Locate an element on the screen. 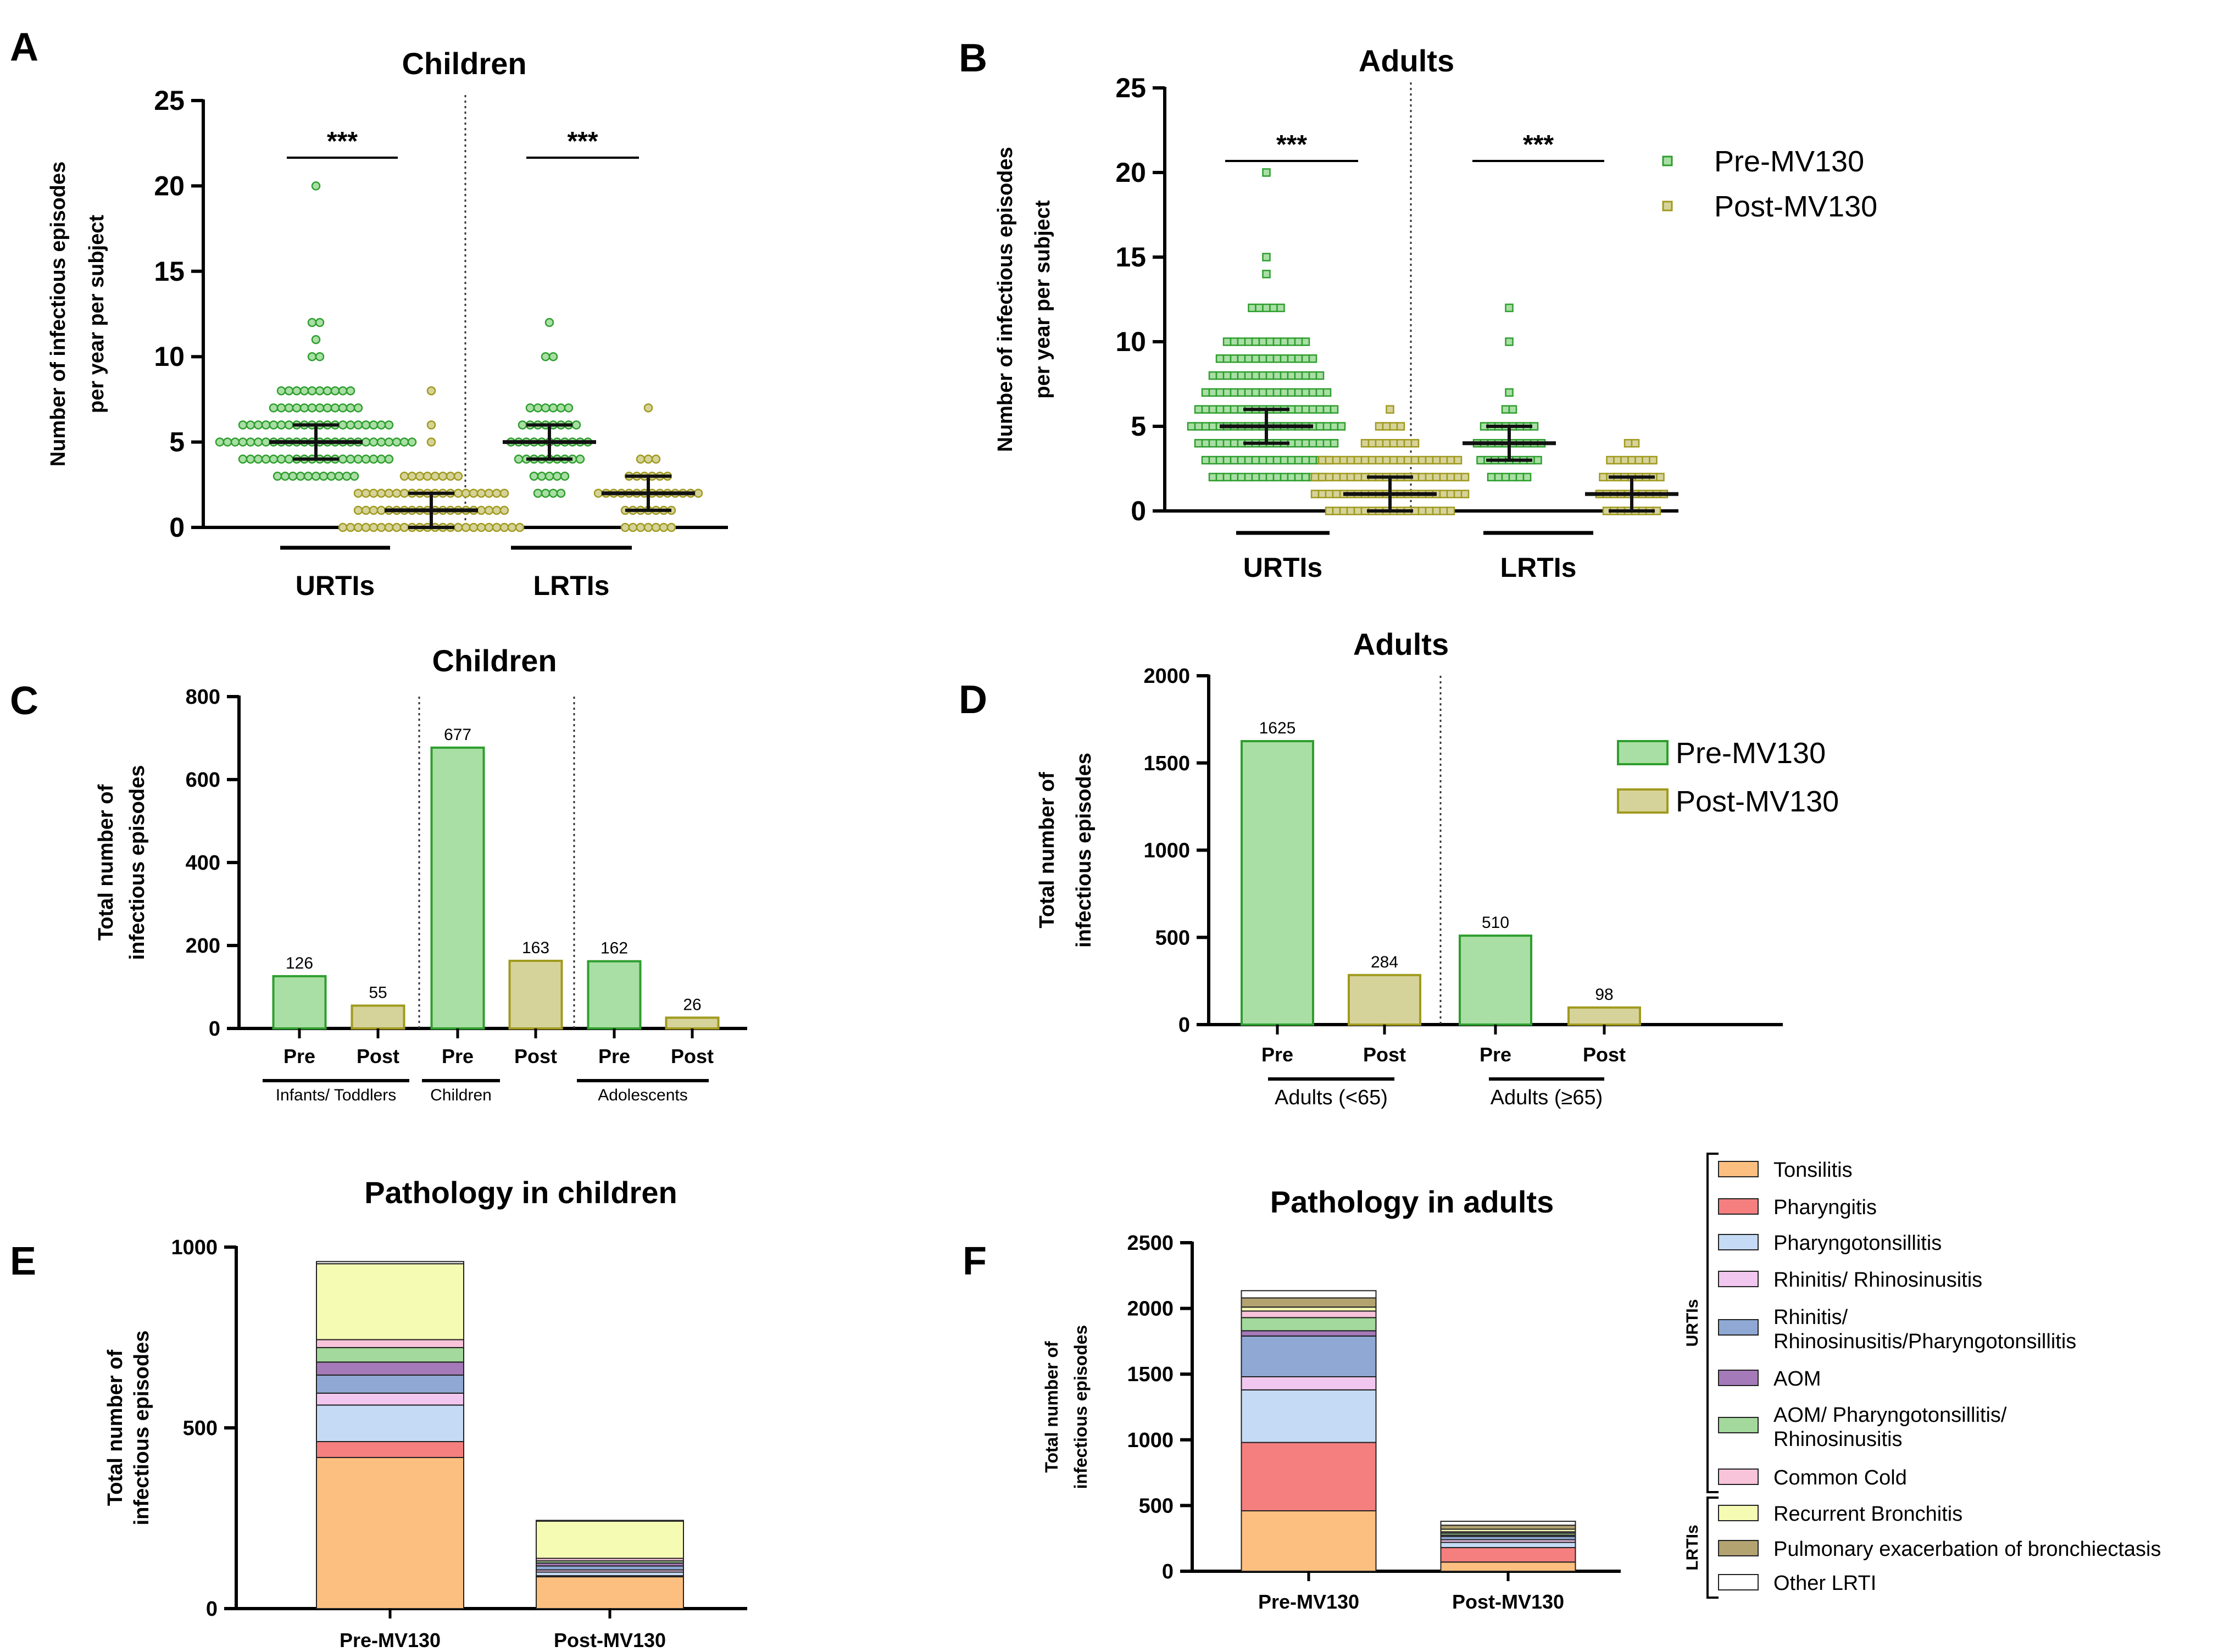 Image resolution: width=2213 pixels, height=1652 pixels. legend-bracket is located at coordinates (1712, 1323).